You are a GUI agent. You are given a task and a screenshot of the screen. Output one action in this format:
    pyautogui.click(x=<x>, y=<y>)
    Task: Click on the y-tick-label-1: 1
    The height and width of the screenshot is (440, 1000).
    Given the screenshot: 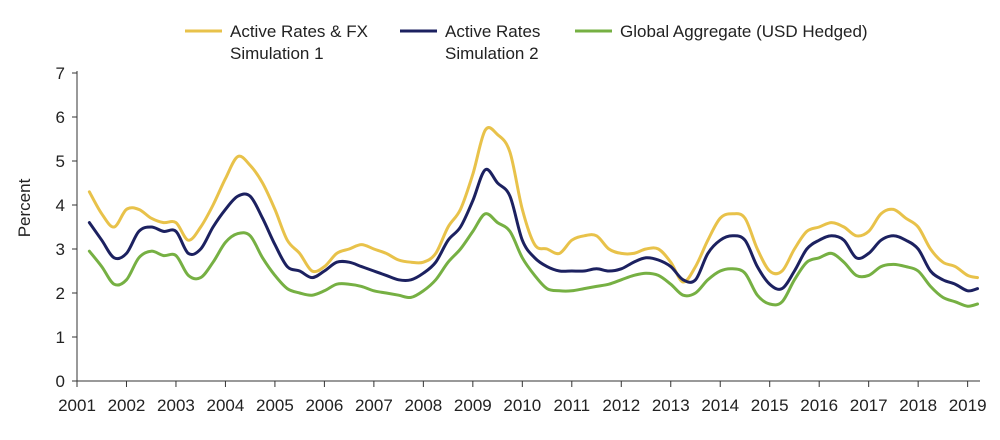 What is the action you would take?
    pyautogui.click(x=60, y=337)
    